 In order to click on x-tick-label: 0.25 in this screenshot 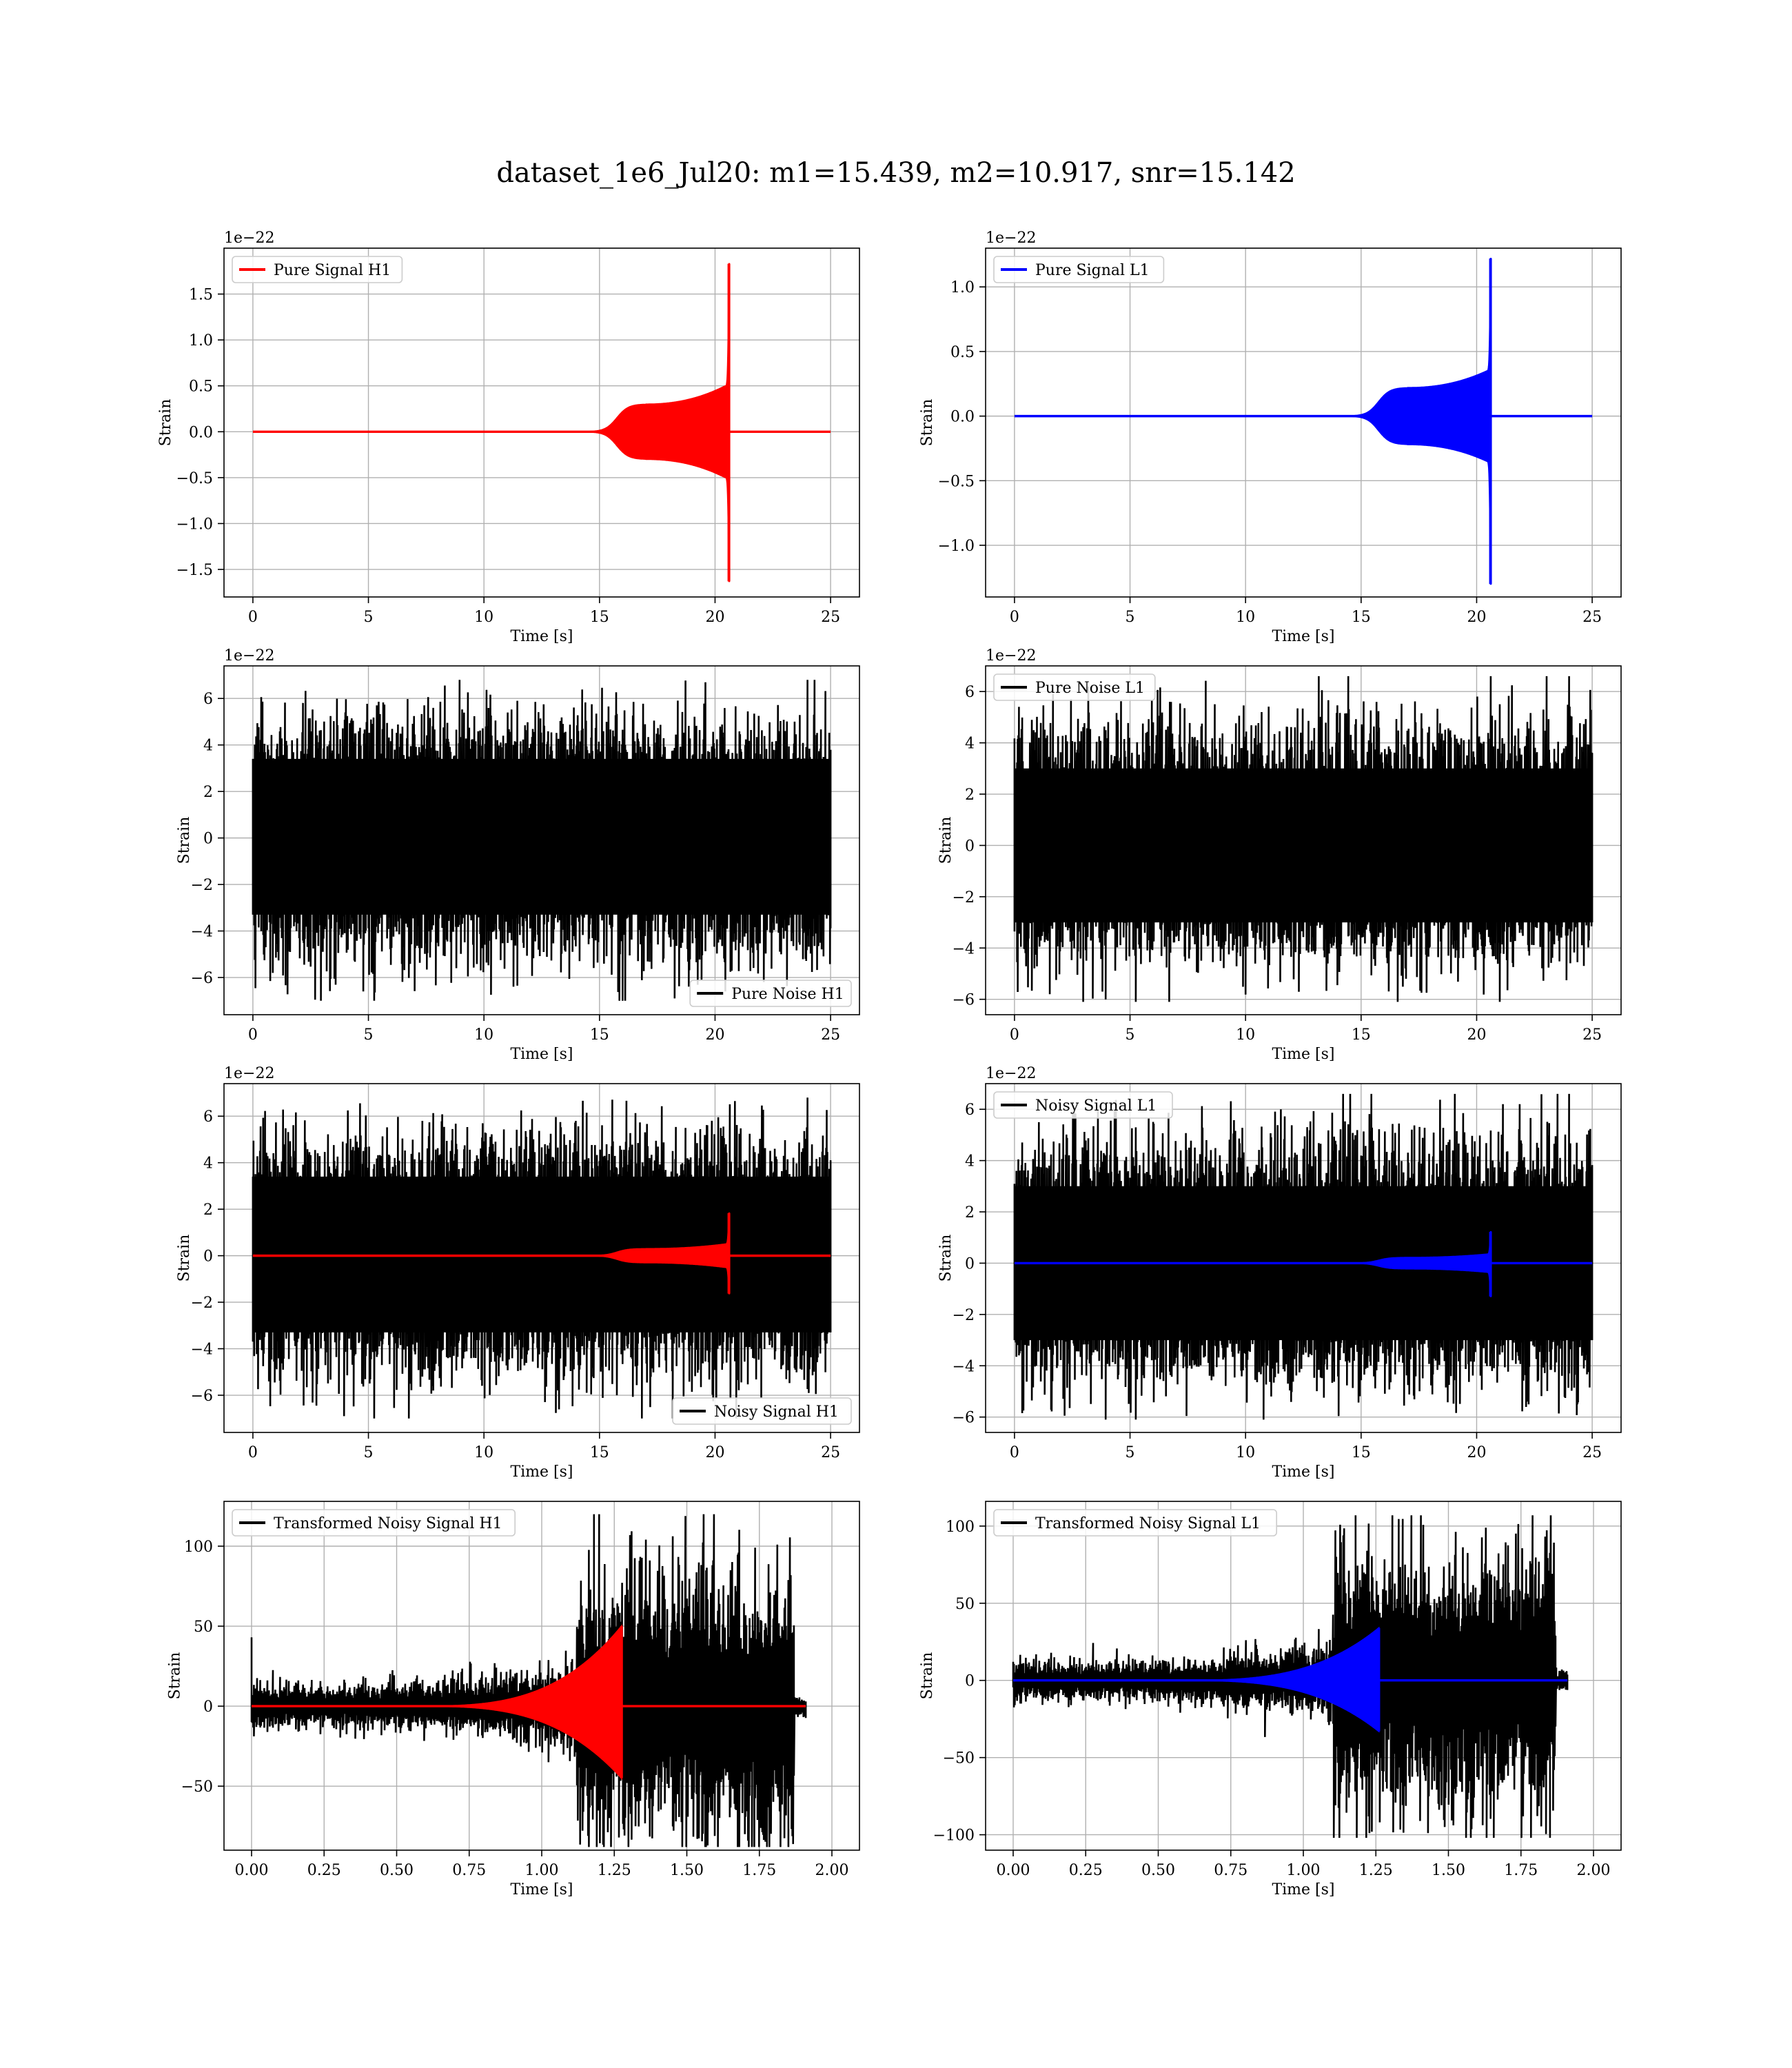, I will do `click(324, 1870)`.